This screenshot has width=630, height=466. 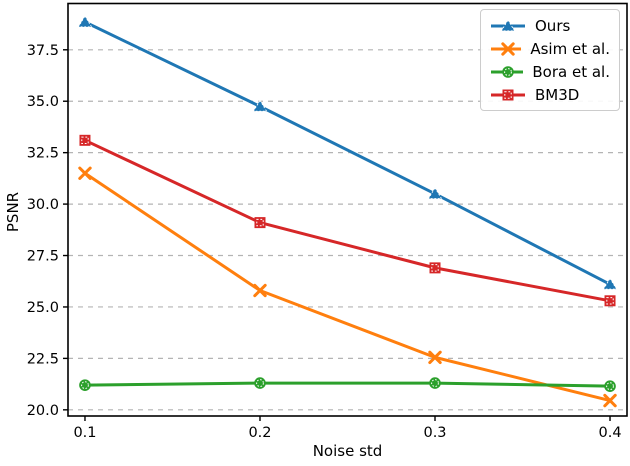 I want to click on legend-label: Asim et al., so click(x=570, y=49).